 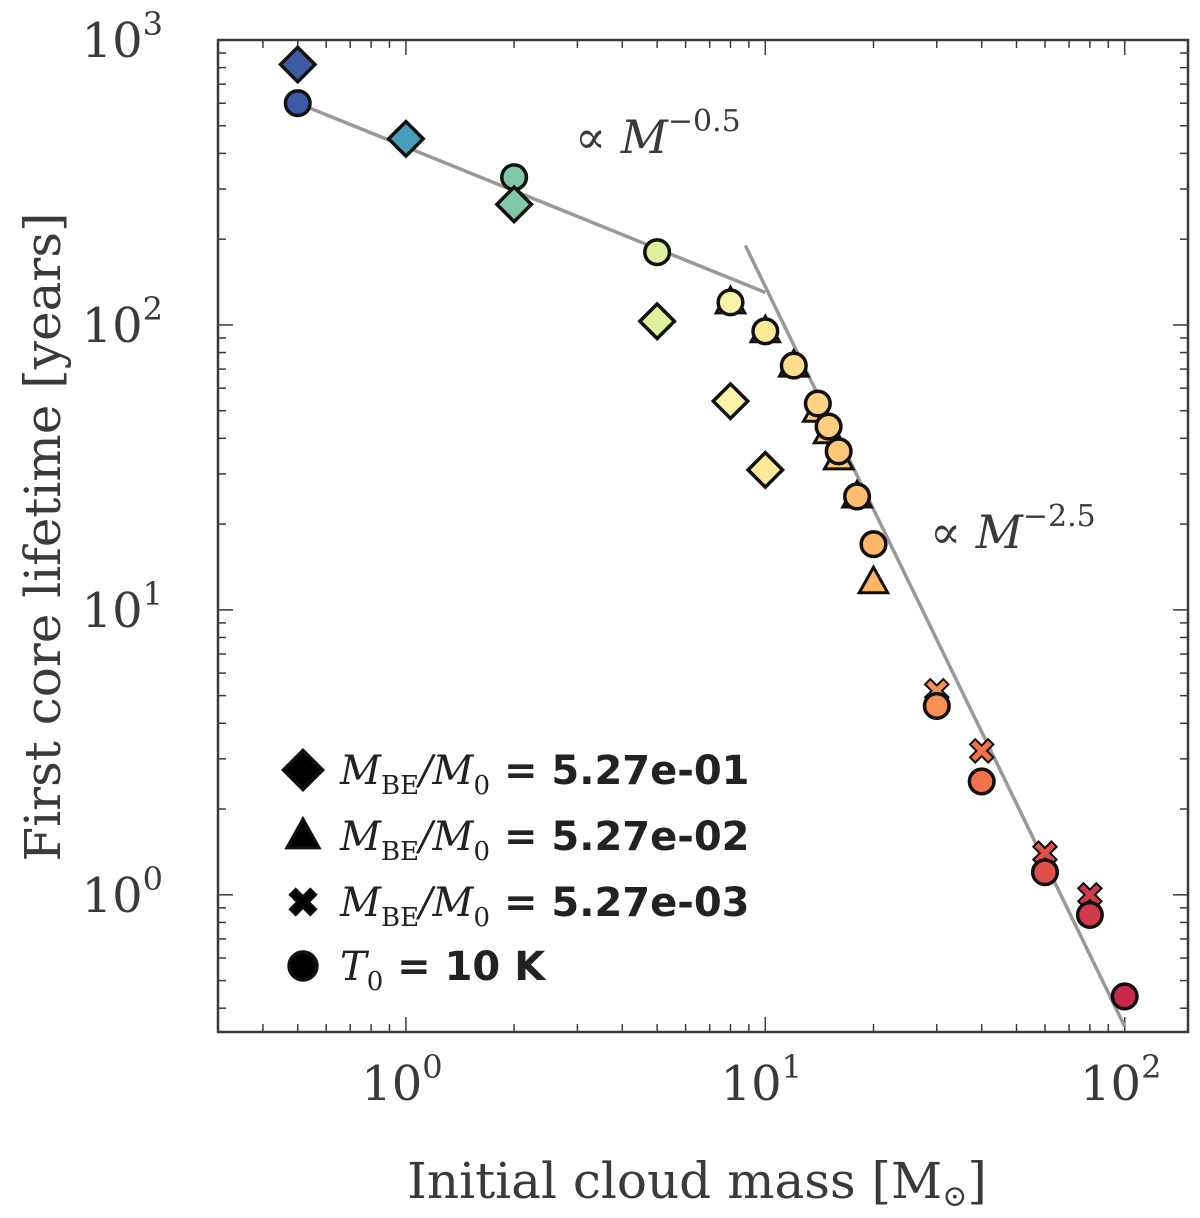 I want to click on y-tick-label: 10¹, so click(x=122, y=607).